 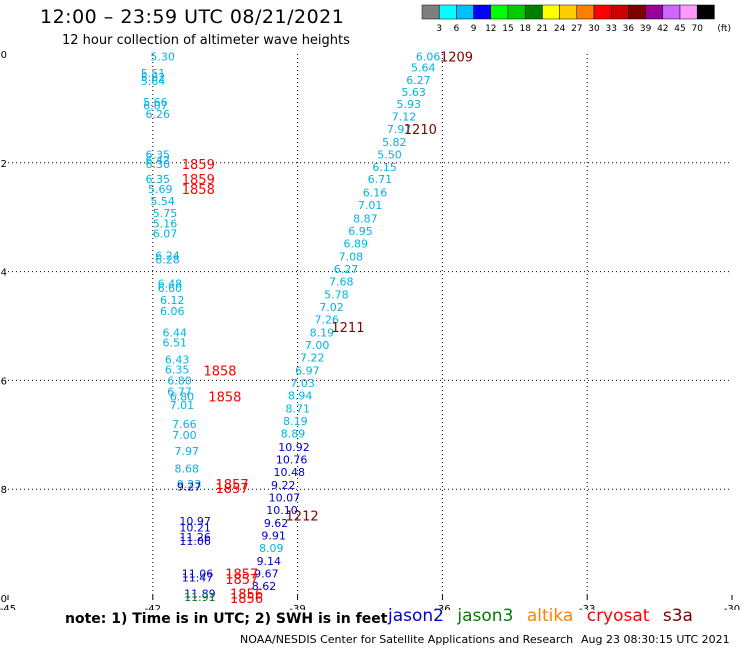 I want to click on wave-height-label: 5.78, so click(x=336, y=294).